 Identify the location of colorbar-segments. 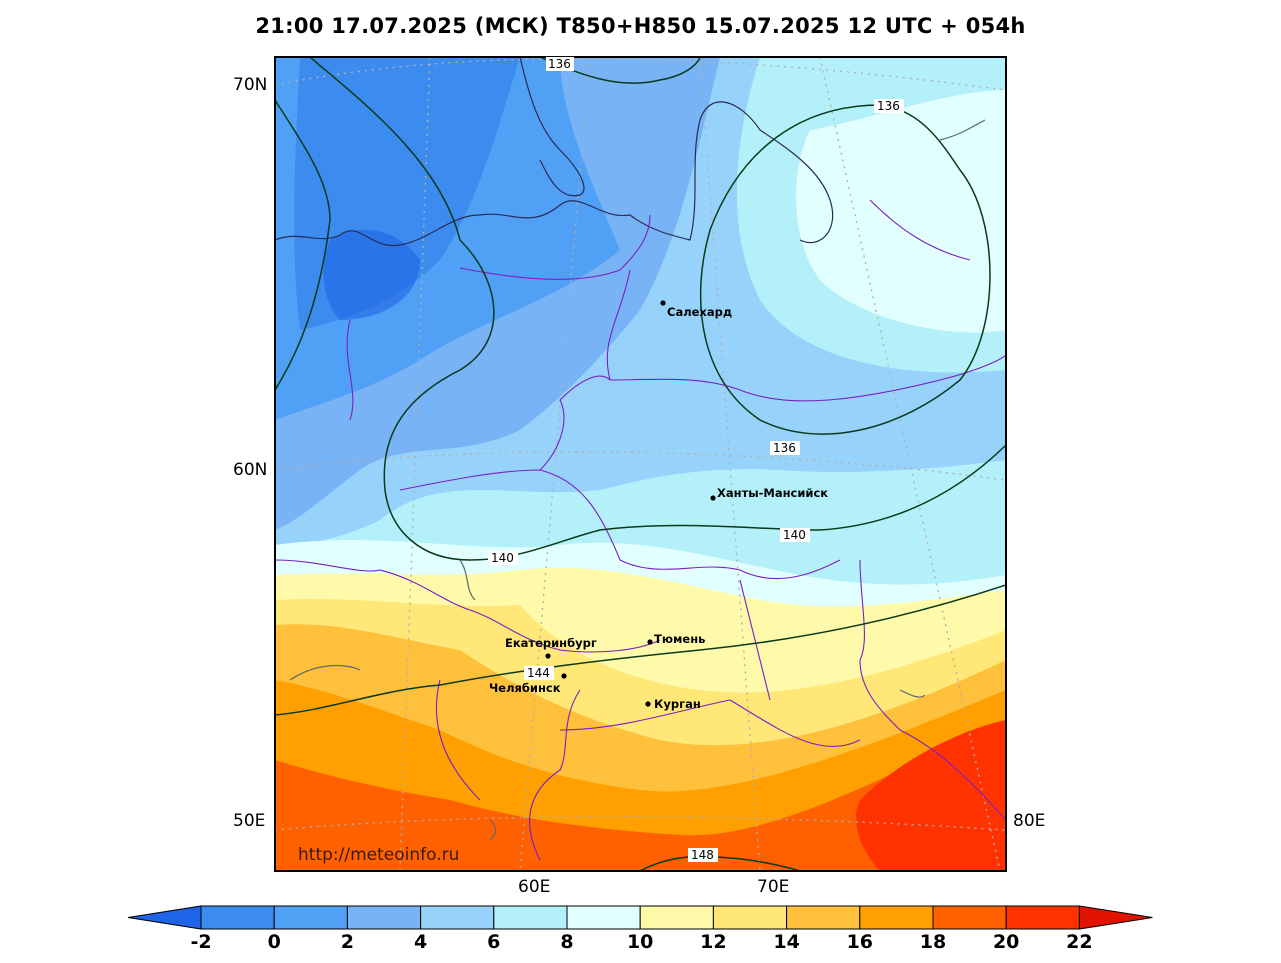
(640, 917).